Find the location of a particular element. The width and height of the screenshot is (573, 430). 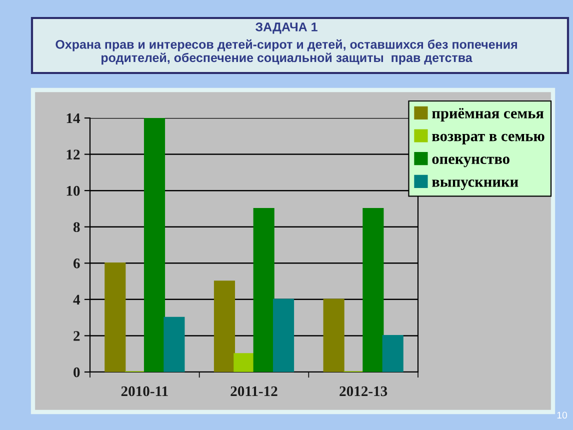

chart-subtitle: Охрана прав и интересов детей-сирот и детей, оставшихся без попечения родителей, обеспечение социальной защиты прав детства is located at coordinates (286, 52).